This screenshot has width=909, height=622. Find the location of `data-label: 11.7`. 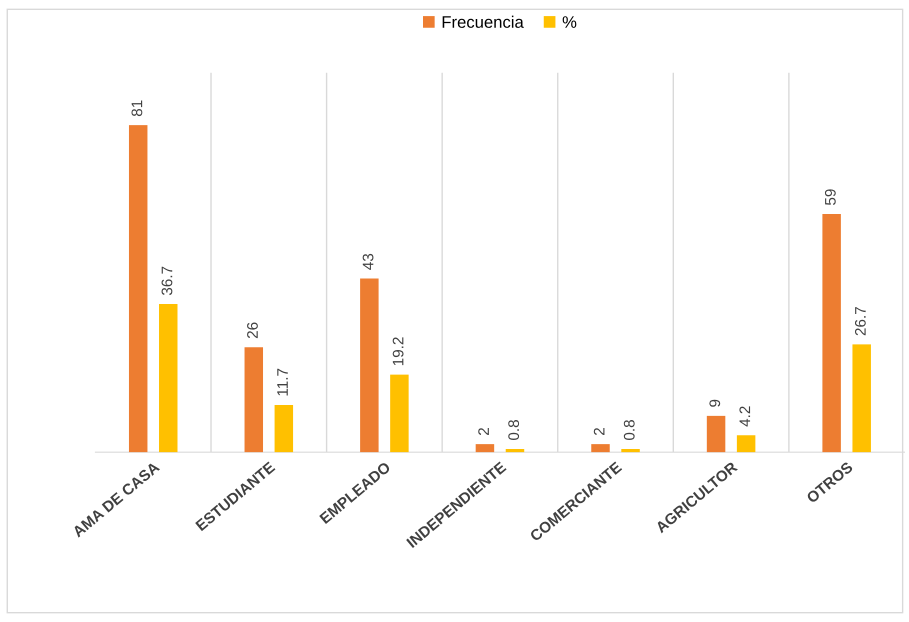

data-label: 11.7 is located at coordinates (282, 382).